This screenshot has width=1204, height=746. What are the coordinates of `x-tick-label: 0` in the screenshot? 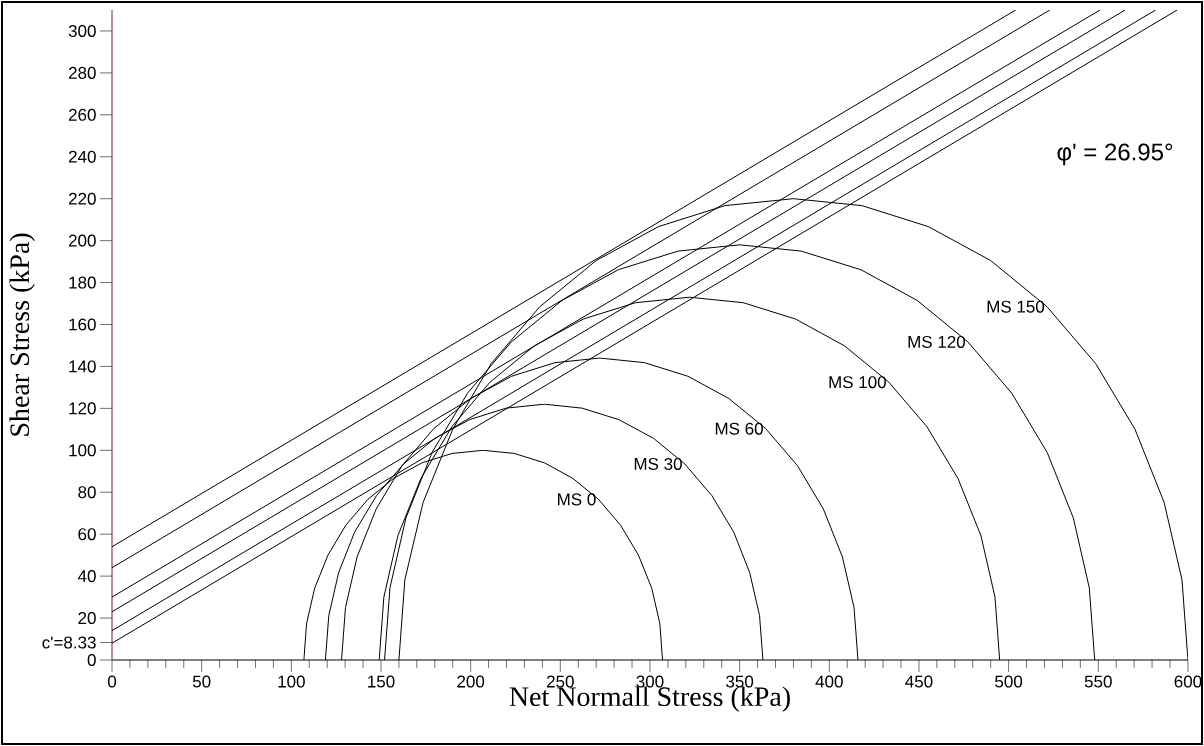 It's located at (112, 681).